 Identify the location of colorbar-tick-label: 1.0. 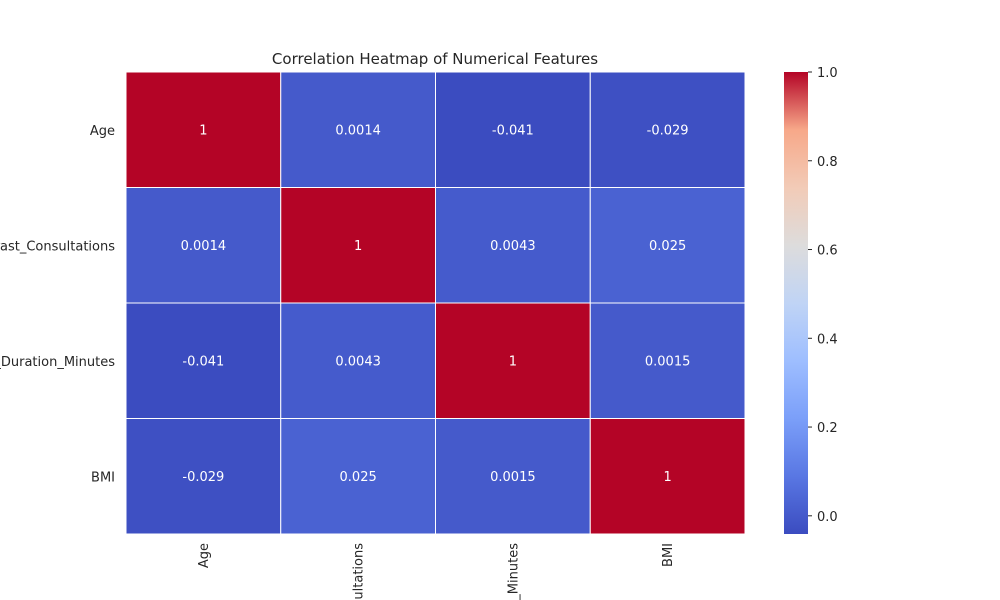
(827, 73).